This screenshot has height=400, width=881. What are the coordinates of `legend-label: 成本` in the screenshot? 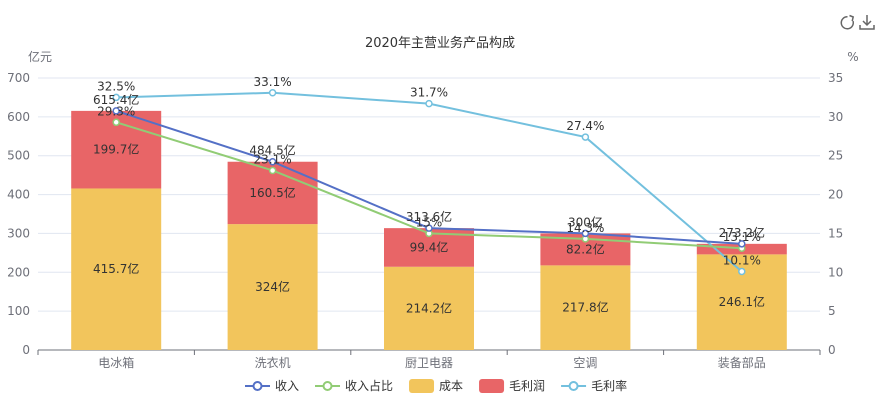 It's located at (451, 386).